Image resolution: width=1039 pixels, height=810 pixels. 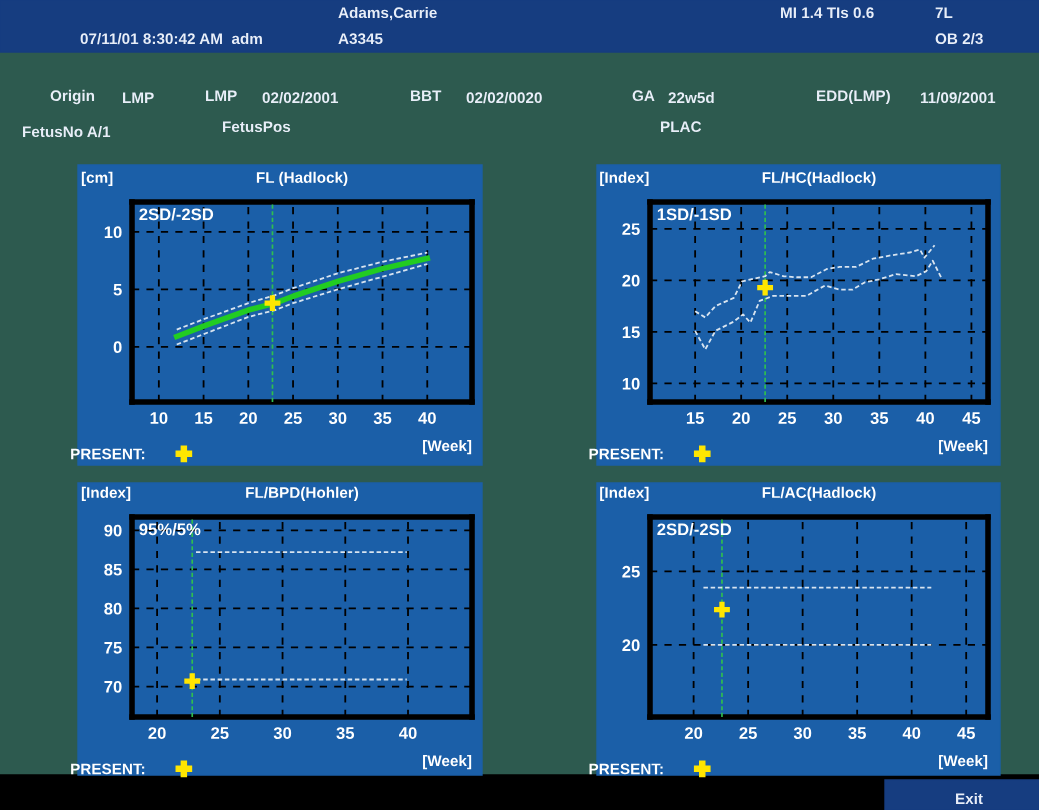 I want to click on text: 22w5d, so click(x=691, y=97).